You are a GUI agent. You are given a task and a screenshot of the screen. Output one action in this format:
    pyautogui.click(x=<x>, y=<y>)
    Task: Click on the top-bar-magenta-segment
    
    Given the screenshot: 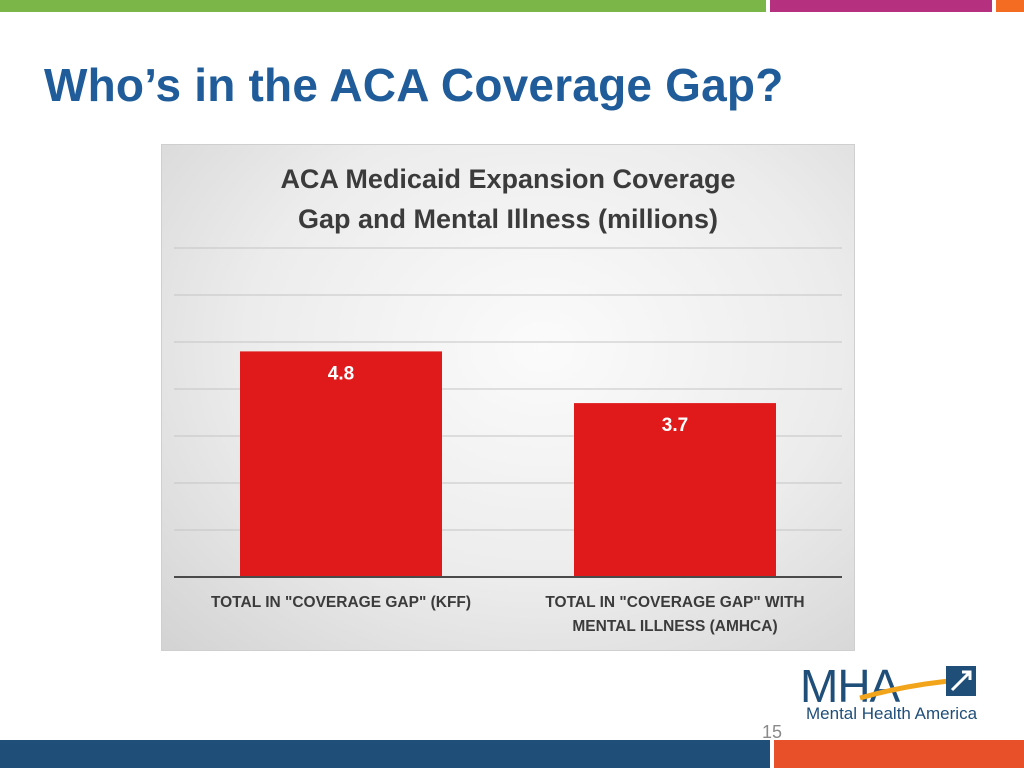 What is the action you would take?
    pyautogui.click(x=881, y=6)
    